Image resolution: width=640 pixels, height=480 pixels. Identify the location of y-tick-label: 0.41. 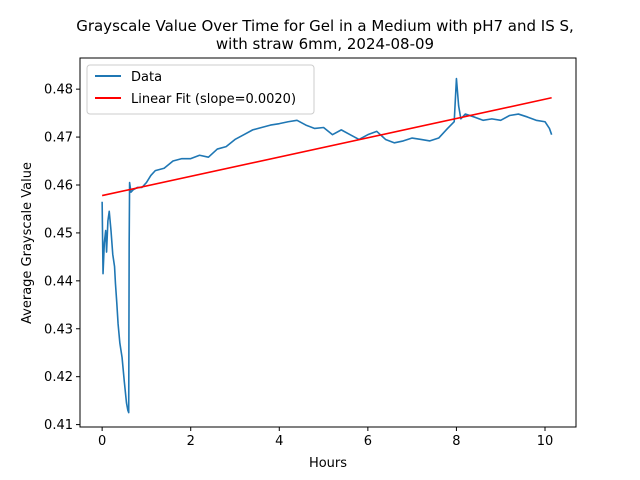
(58, 425).